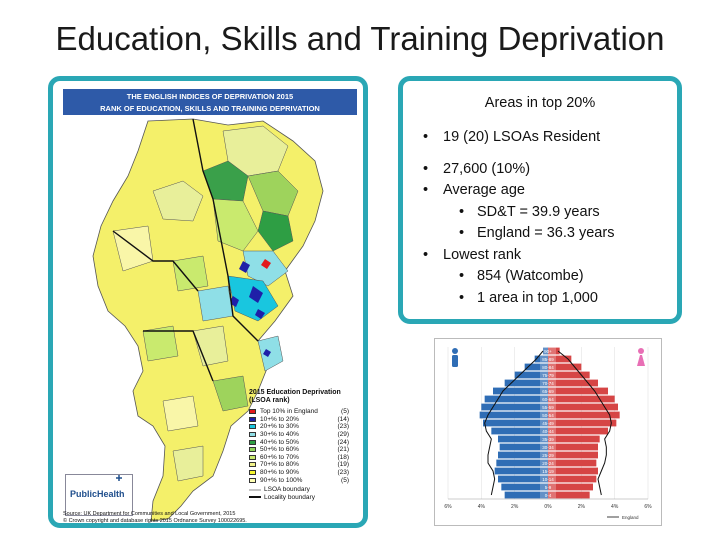  I want to click on x-tick-label: 0%, so click(548, 507).